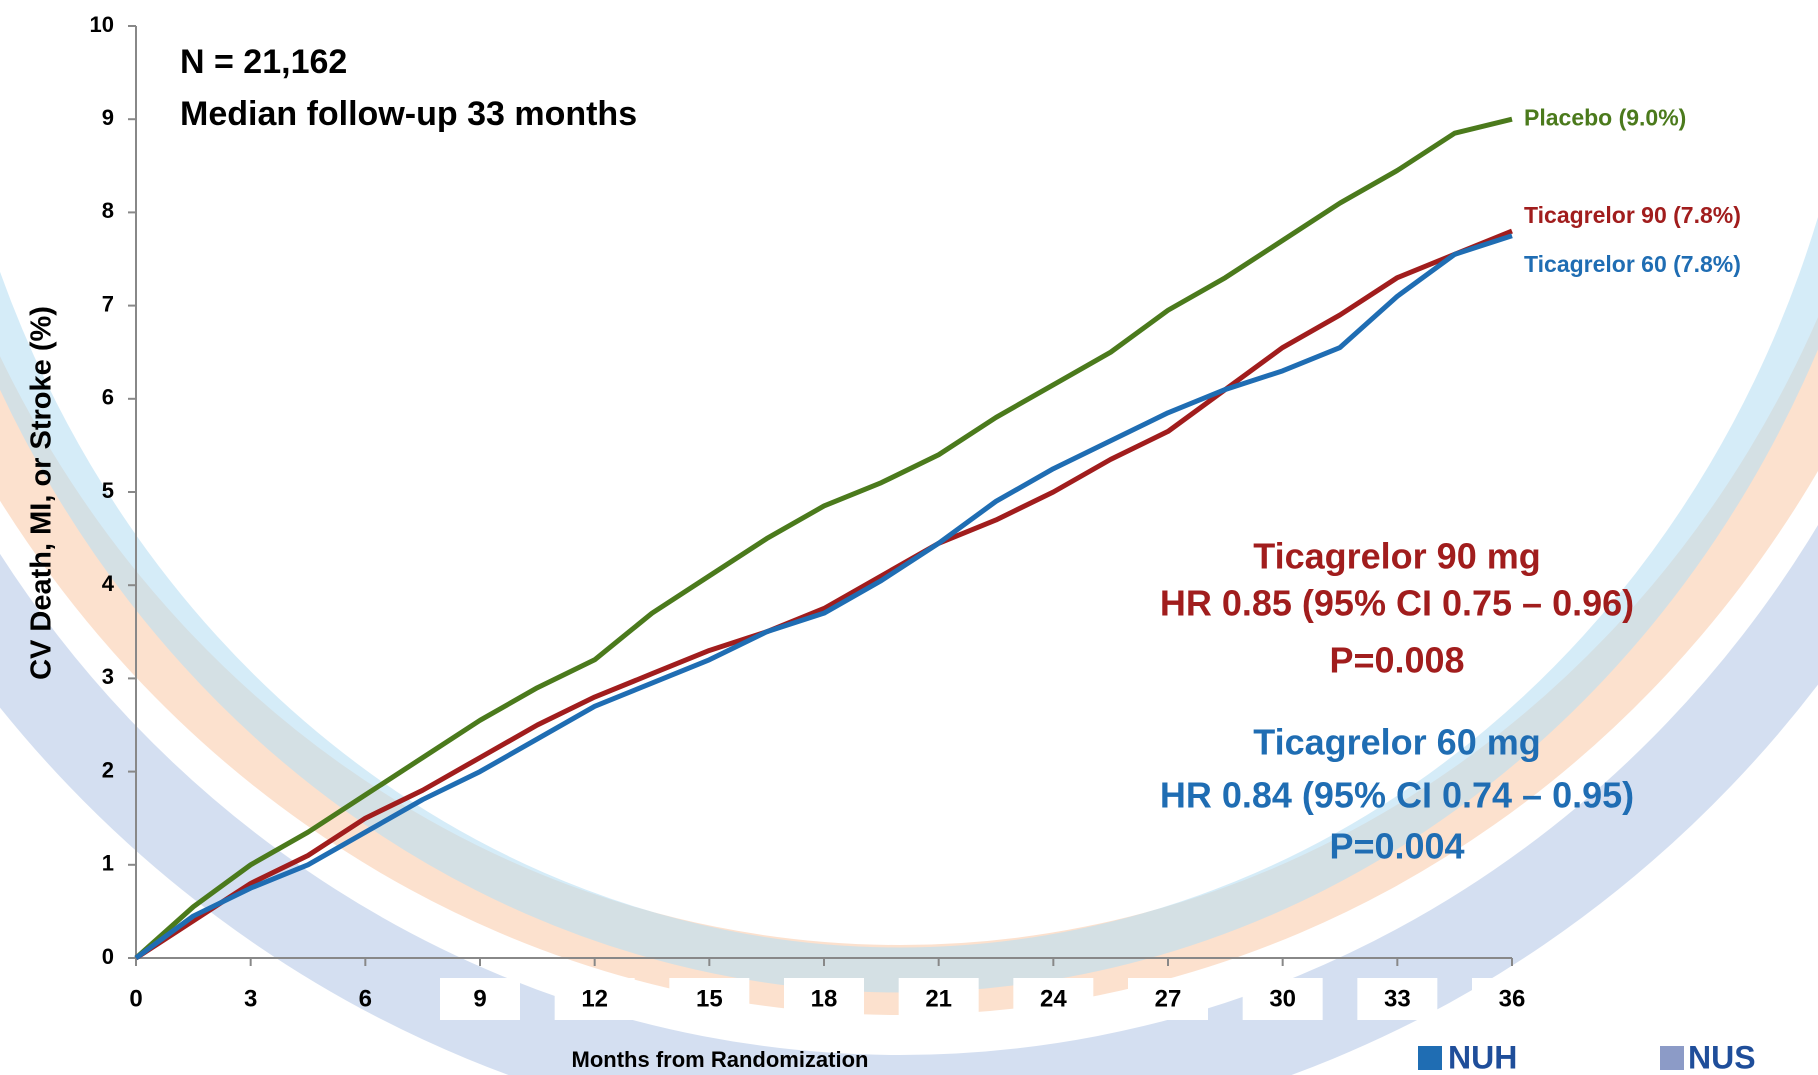 Image resolution: width=1818 pixels, height=1075 pixels. What do you see at coordinates (108, 676) in the screenshot?
I see `y-tick-label: 3` at bounding box center [108, 676].